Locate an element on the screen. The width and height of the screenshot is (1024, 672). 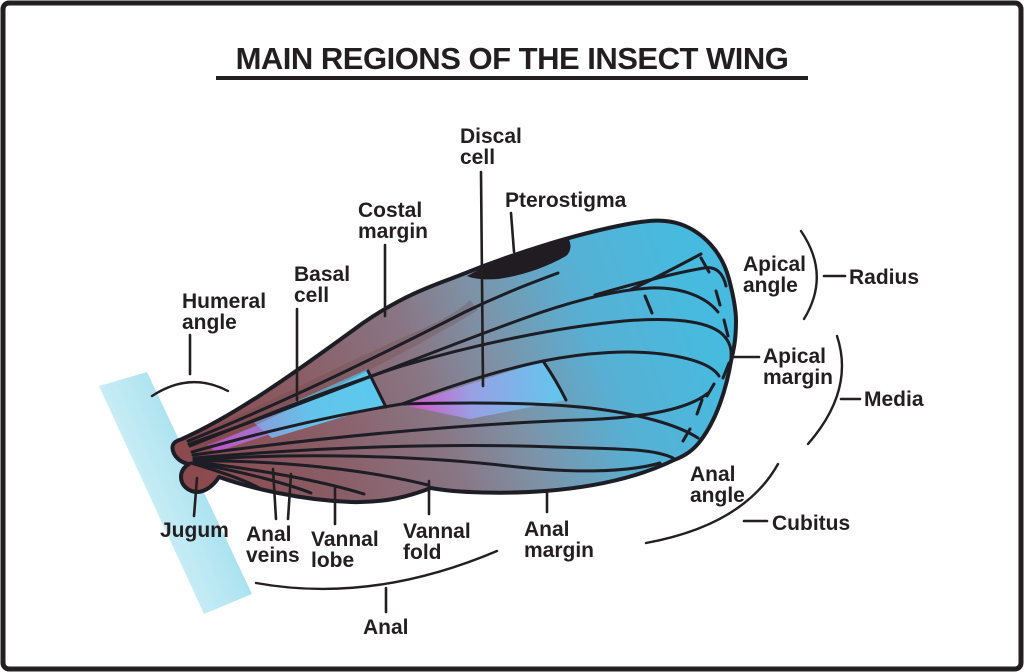
pterostigma-label: Pterostigma is located at coordinates (566, 200).